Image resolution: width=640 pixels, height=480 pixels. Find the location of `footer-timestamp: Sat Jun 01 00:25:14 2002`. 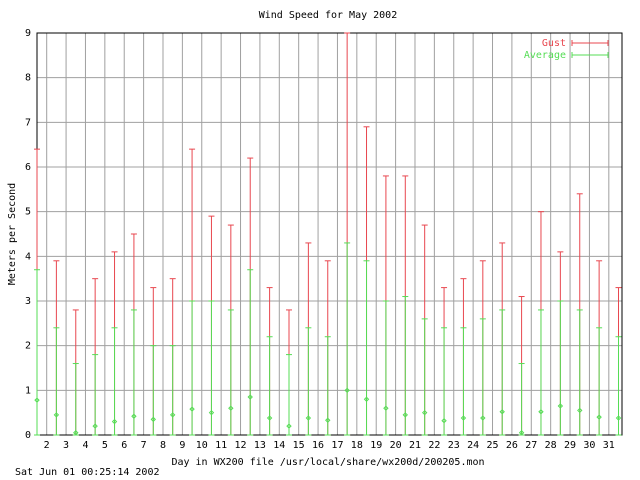

footer-timestamp: Sat Jun 01 00:25:14 2002 is located at coordinates (87, 472).